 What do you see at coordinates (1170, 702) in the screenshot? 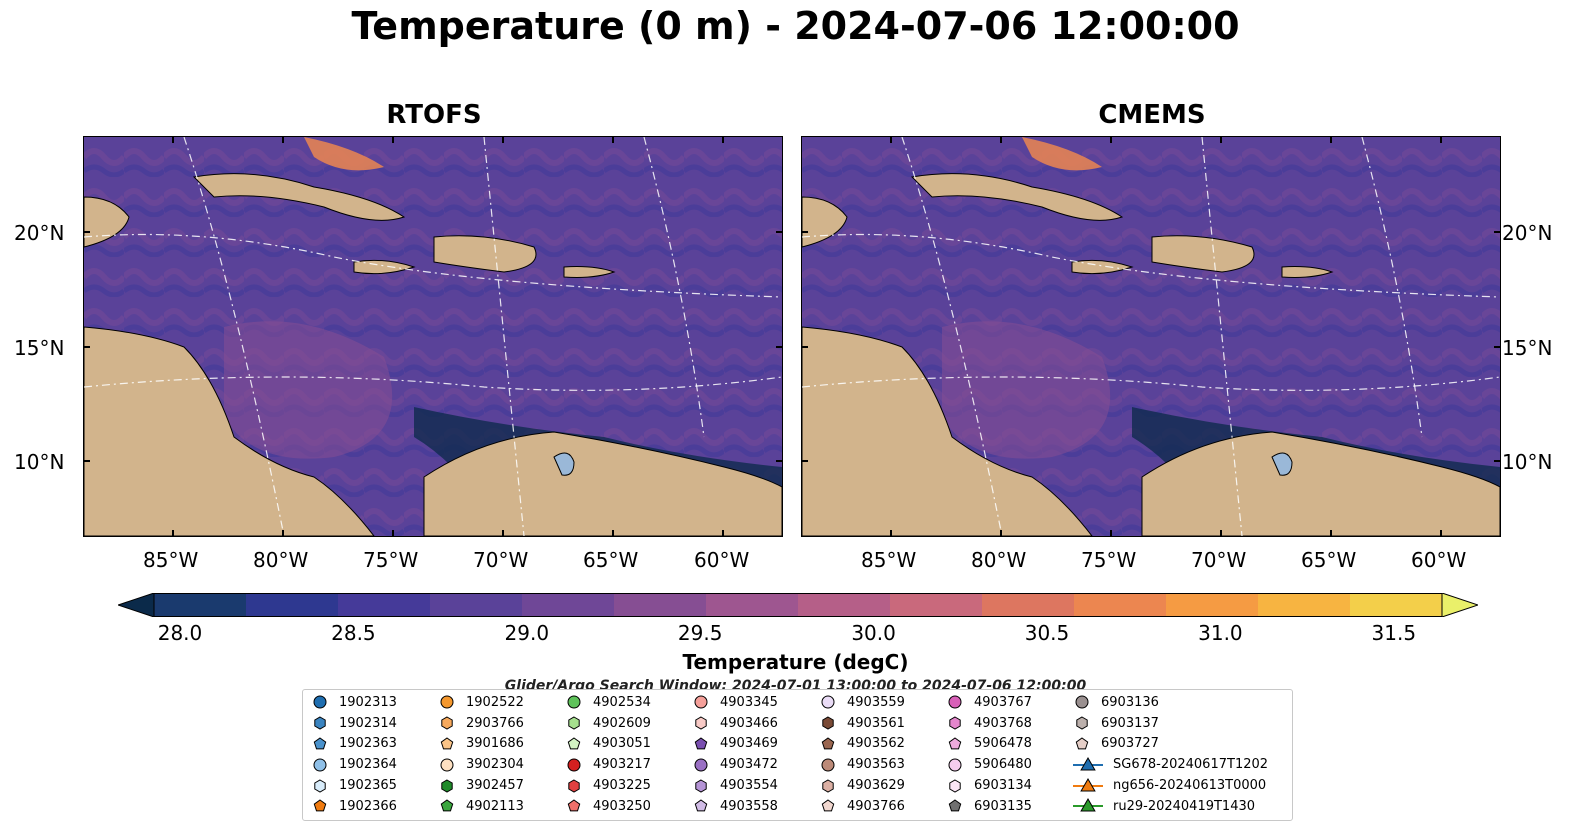
I see `legend-item: 6903136` at bounding box center [1170, 702].